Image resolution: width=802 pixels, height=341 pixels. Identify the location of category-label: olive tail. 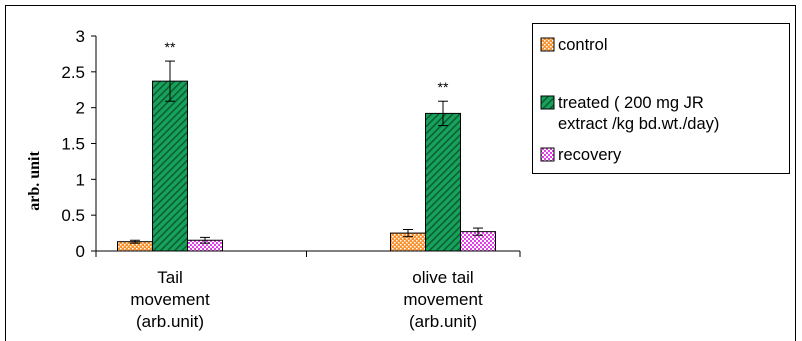
(442, 277).